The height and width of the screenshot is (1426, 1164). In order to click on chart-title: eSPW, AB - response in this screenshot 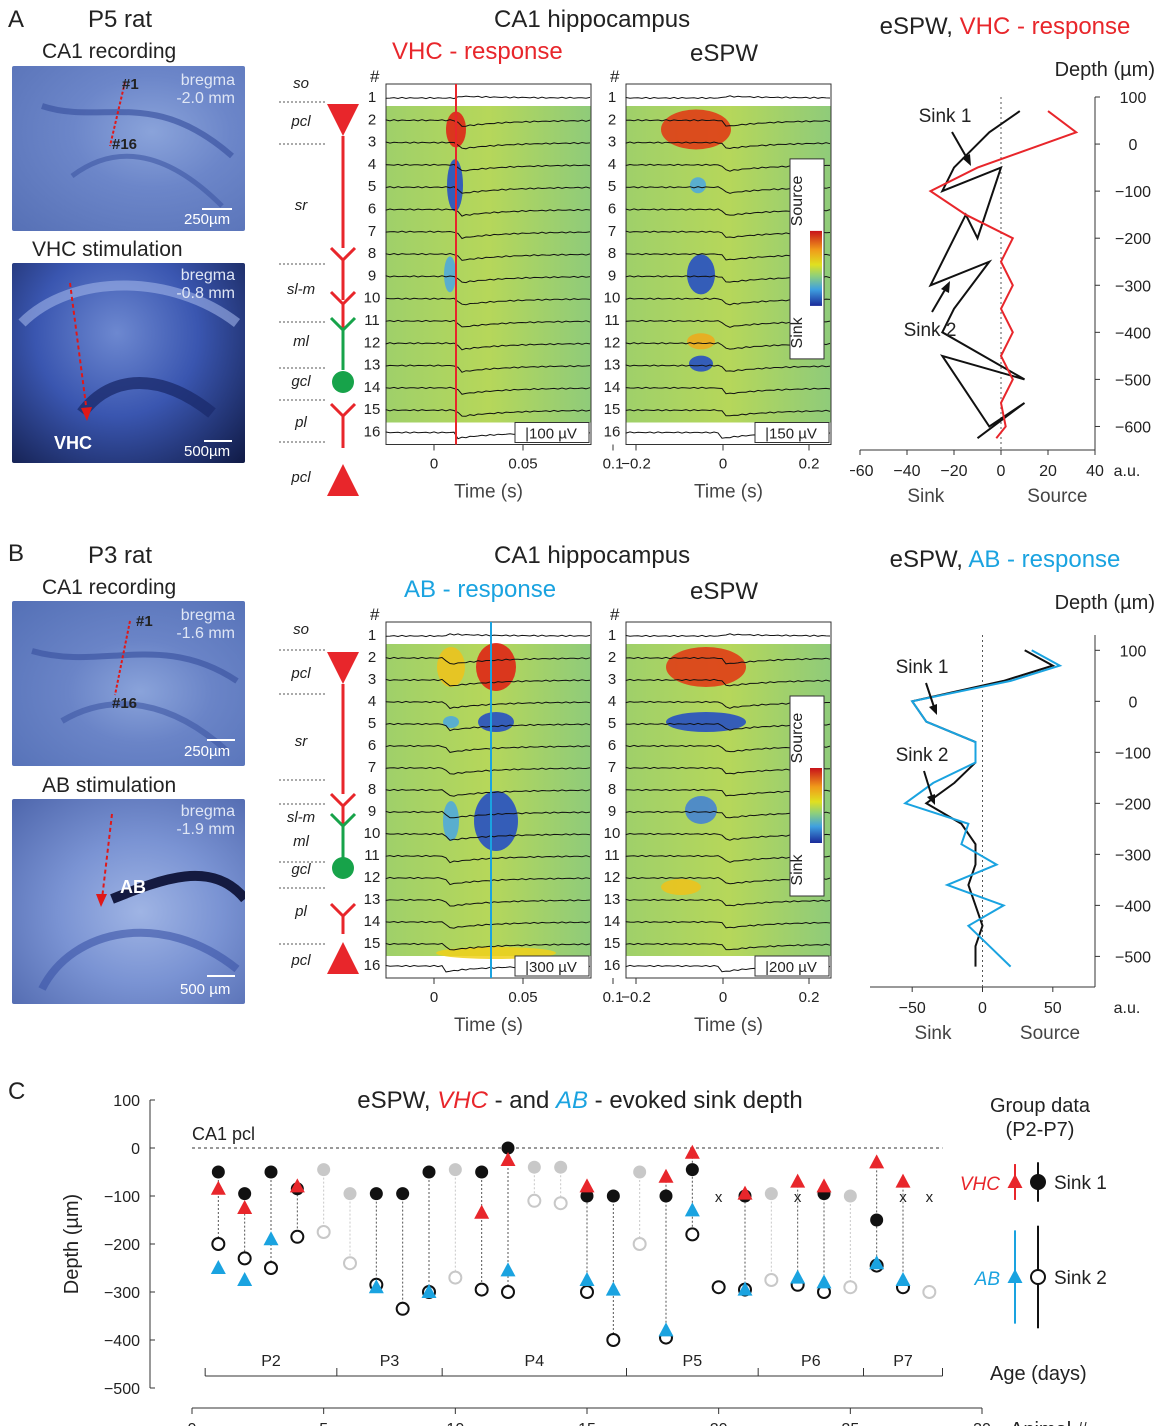, I will do `click(1005, 559)`.